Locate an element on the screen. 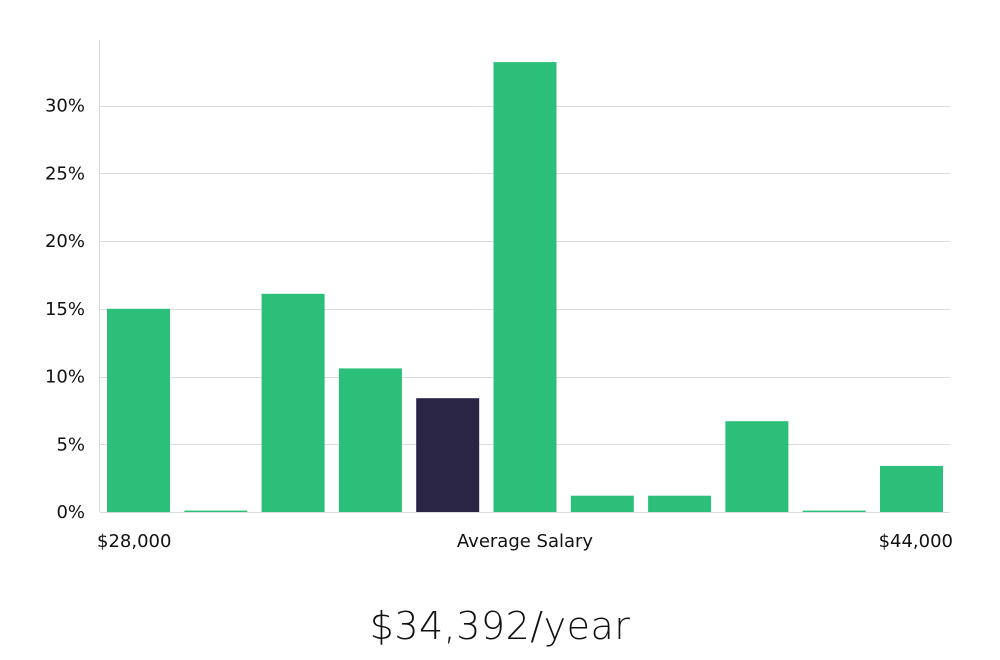 The image size is (1000, 660). x-end-label: $44,000 is located at coordinates (916, 541).